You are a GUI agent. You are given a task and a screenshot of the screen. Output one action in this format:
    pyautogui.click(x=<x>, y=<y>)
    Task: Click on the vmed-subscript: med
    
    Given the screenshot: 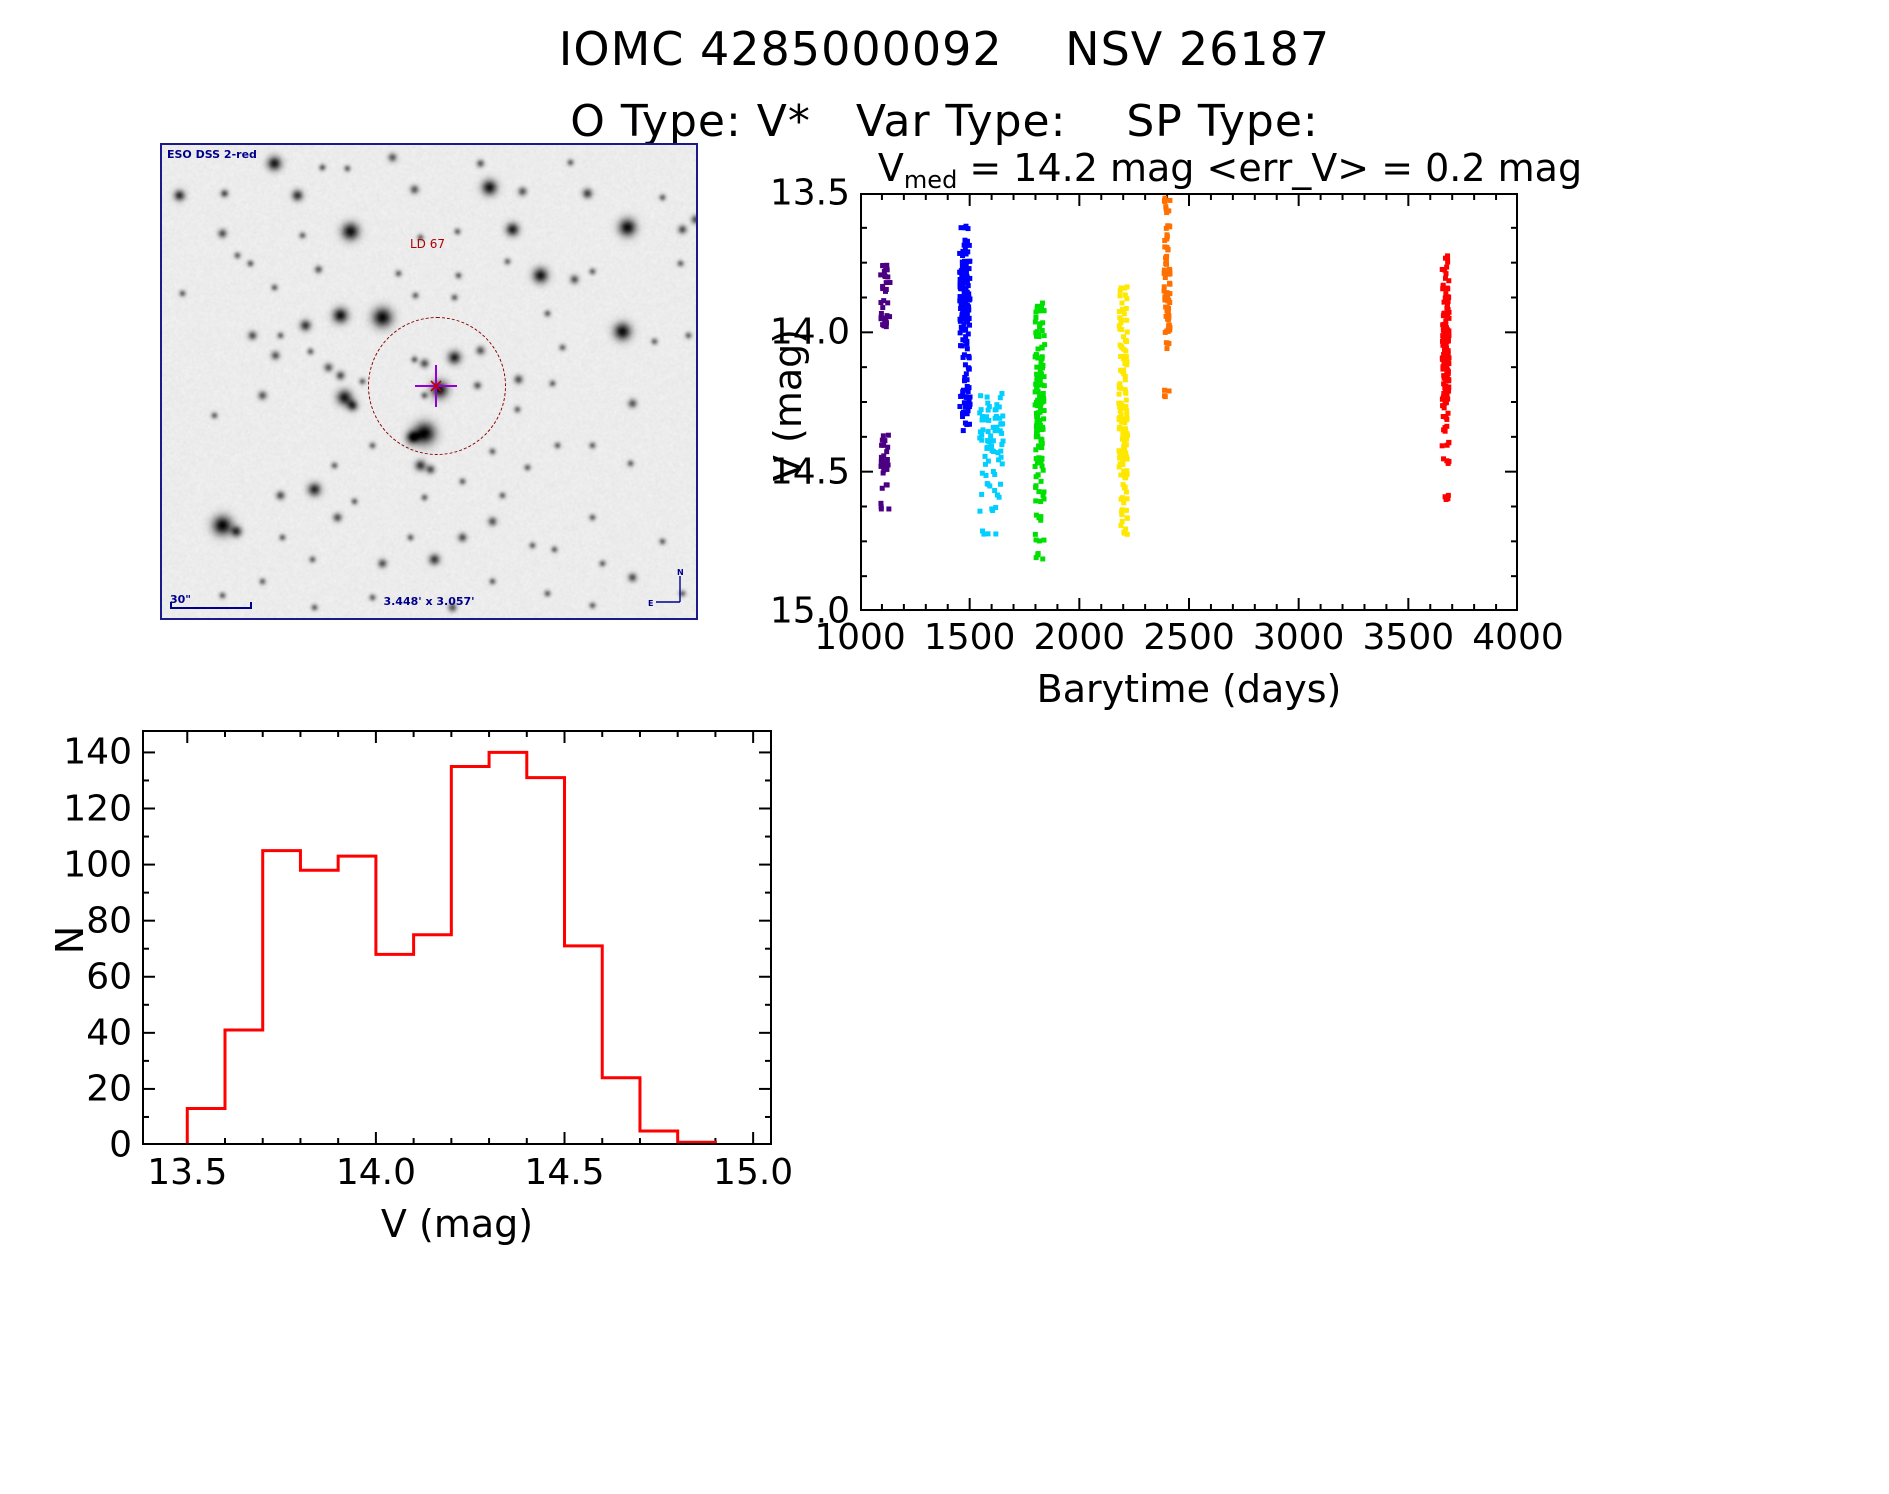 What is the action you would take?
    pyautogui.click(x=930, y=180)
    